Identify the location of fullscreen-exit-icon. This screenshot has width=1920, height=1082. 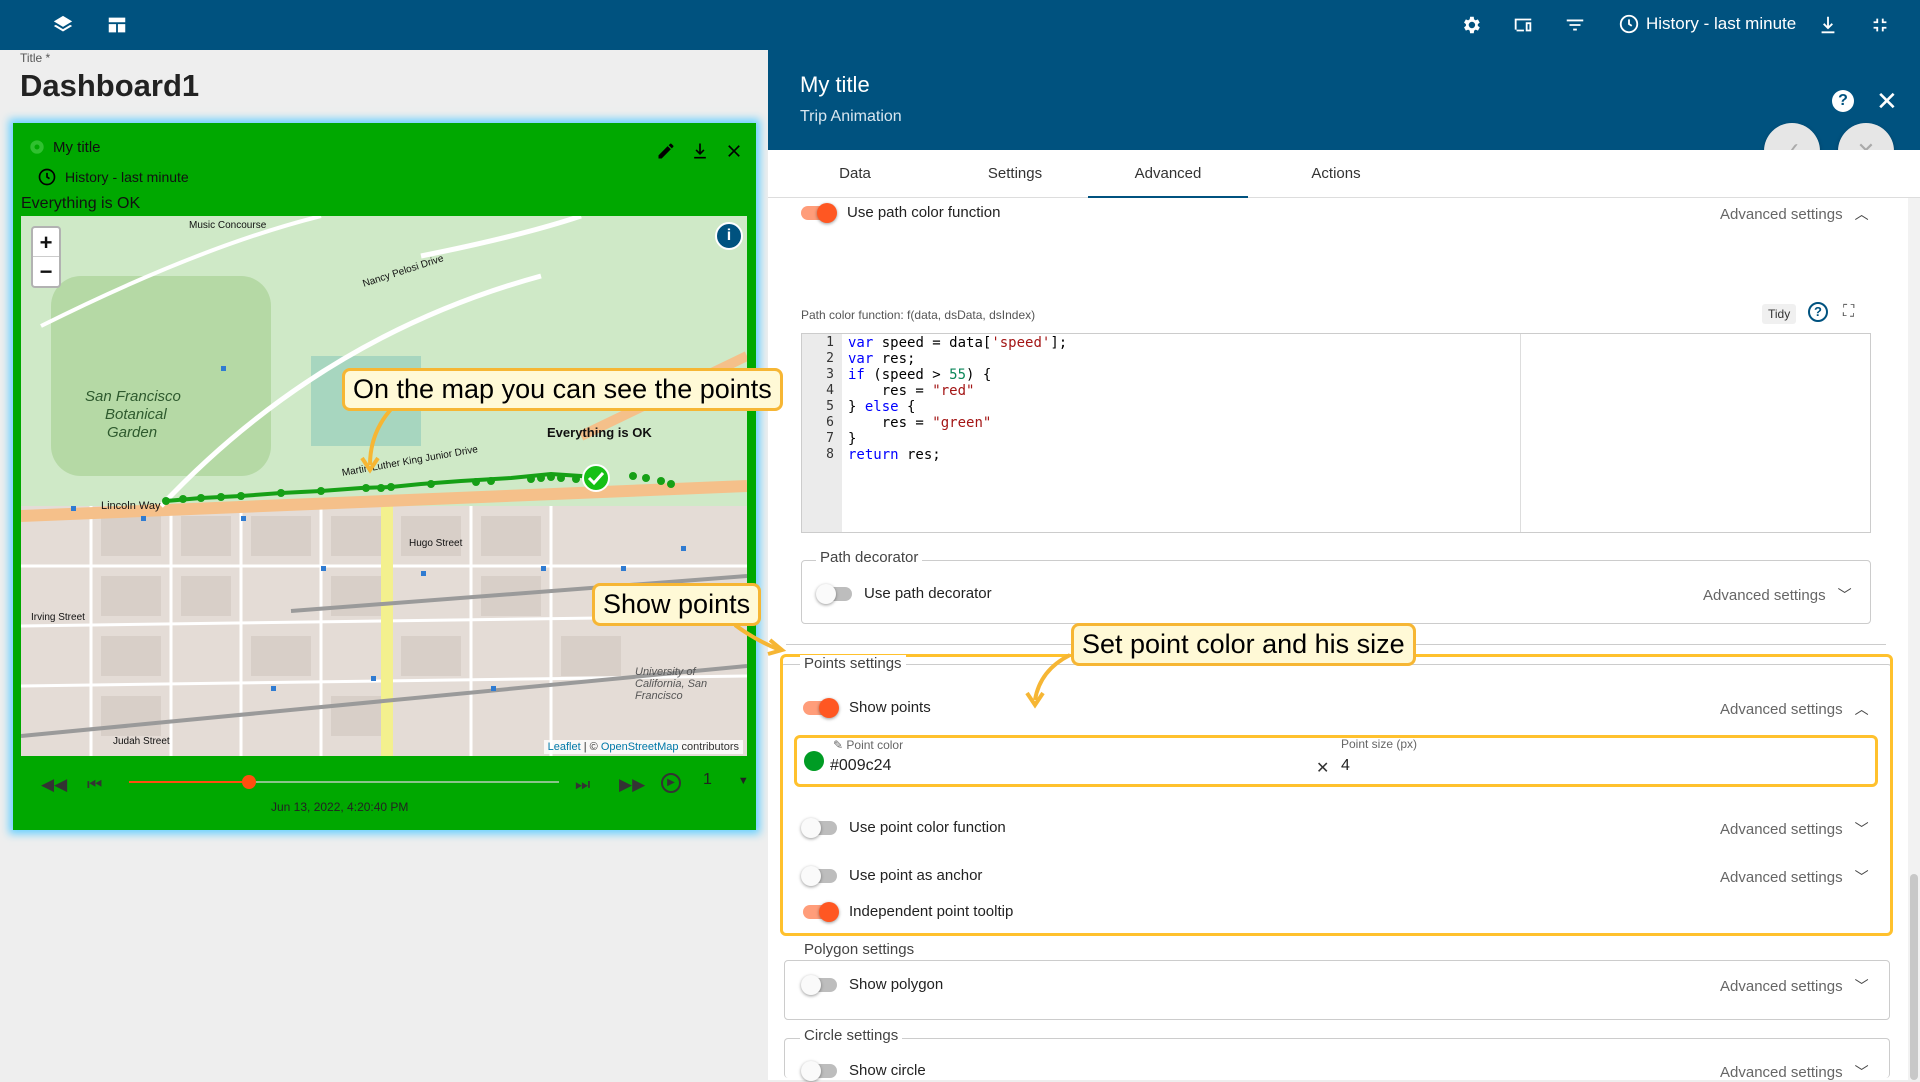
(1880, 25).